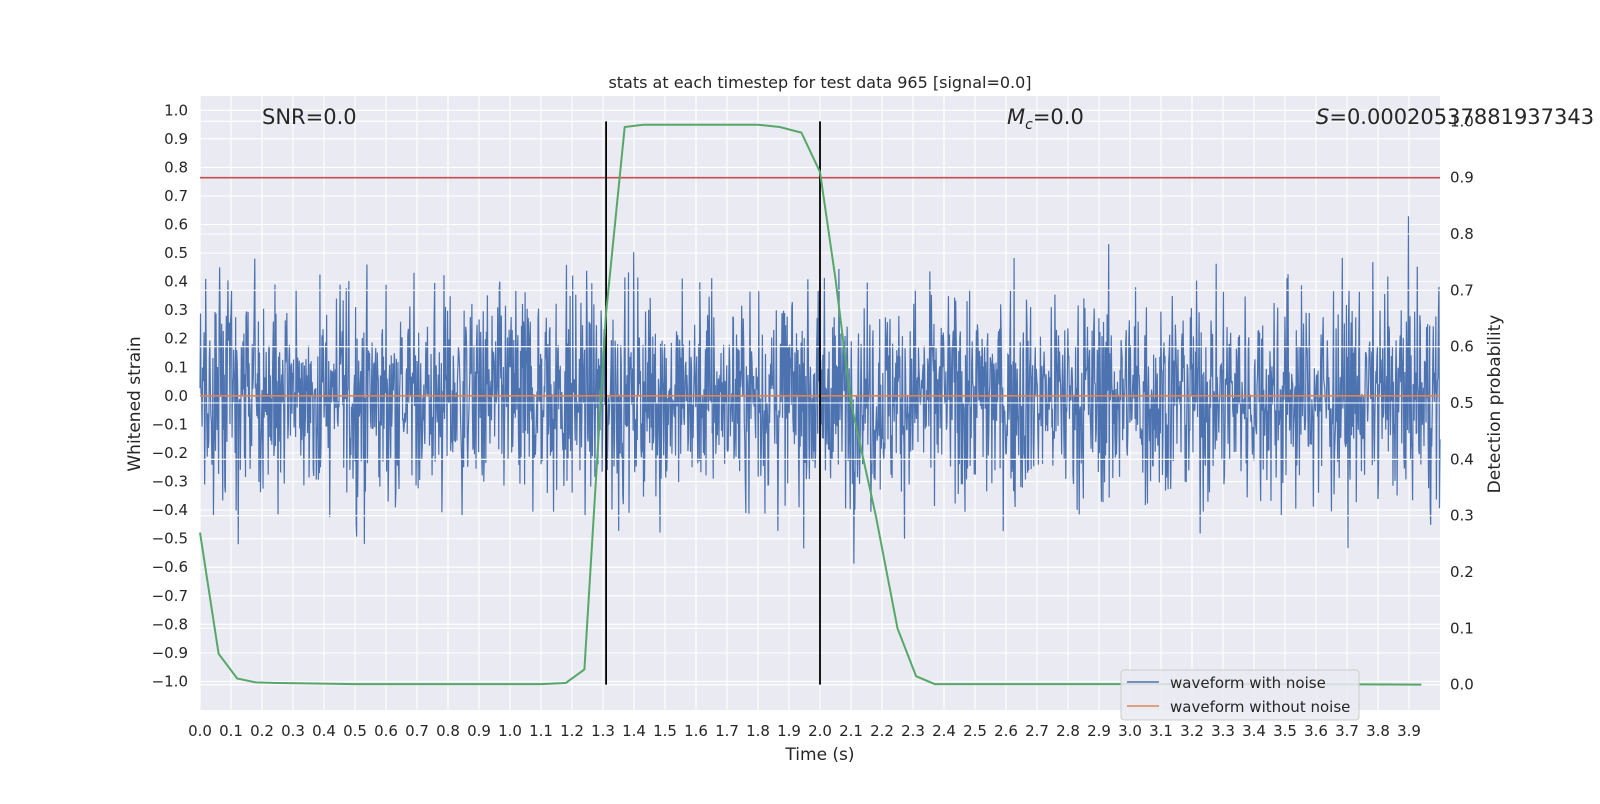  What do you see at coordinates (665, 731) in the screenshot?
I see `x-tick-label-15: 1.5` at bounding box center [665, 731].